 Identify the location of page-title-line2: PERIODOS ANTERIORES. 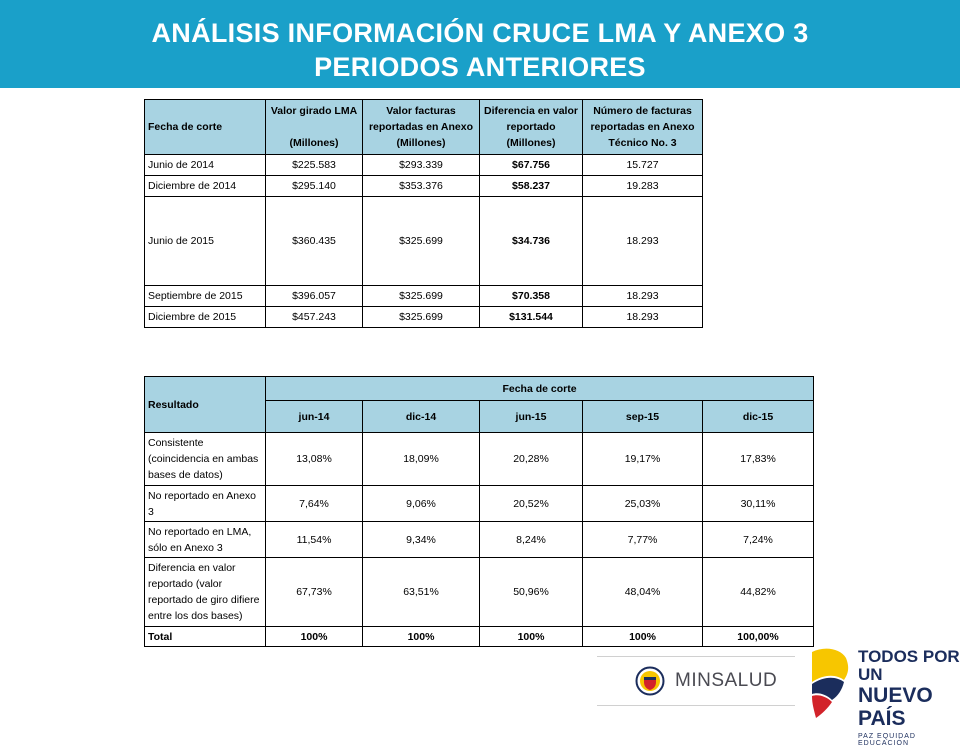
(480, 67).